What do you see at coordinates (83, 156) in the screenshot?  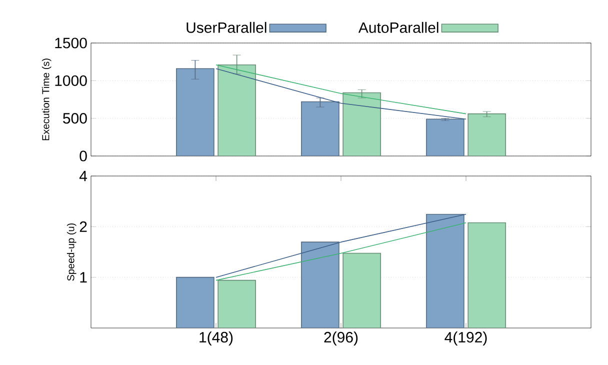 I see `y-tick-label: 0` at bounding box center [83, 156].